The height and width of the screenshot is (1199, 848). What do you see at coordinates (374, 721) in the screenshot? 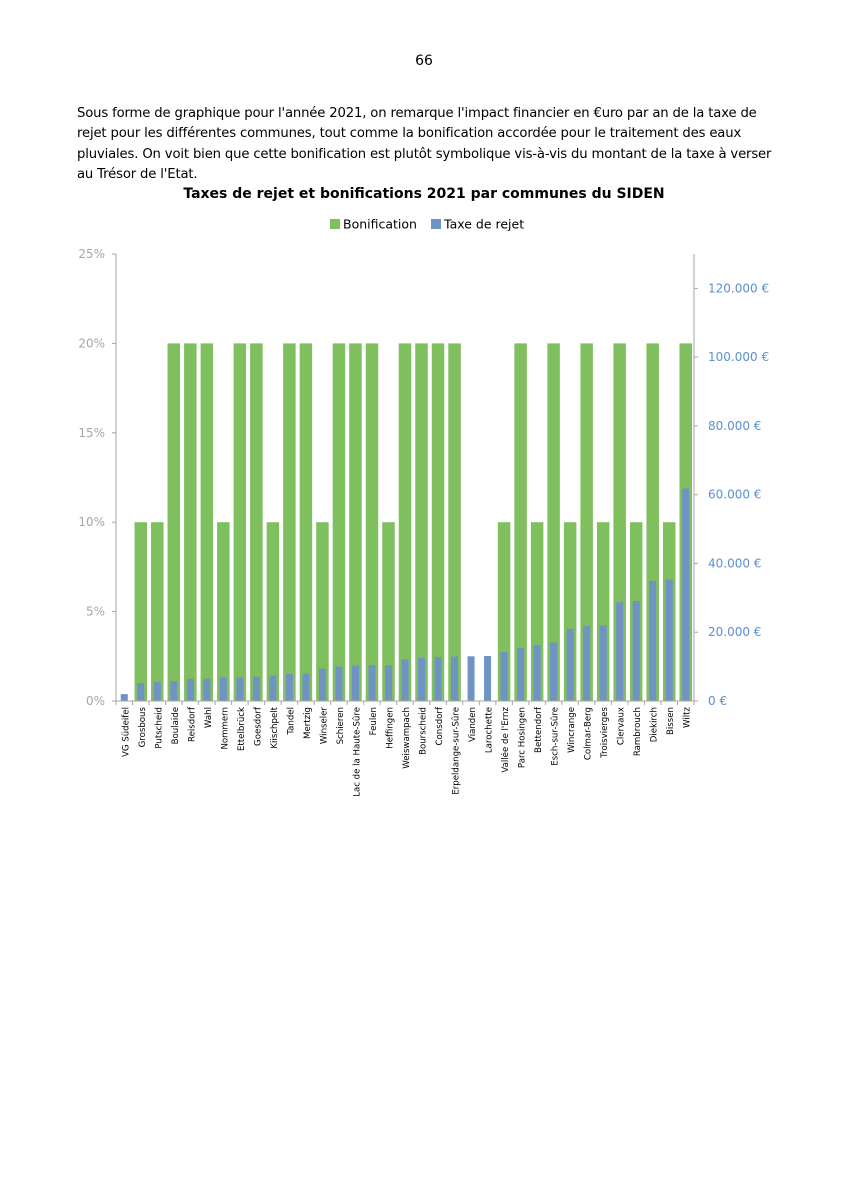
I see `x-tick-label-feulen: Feulen` at bounding box center [374, 721].